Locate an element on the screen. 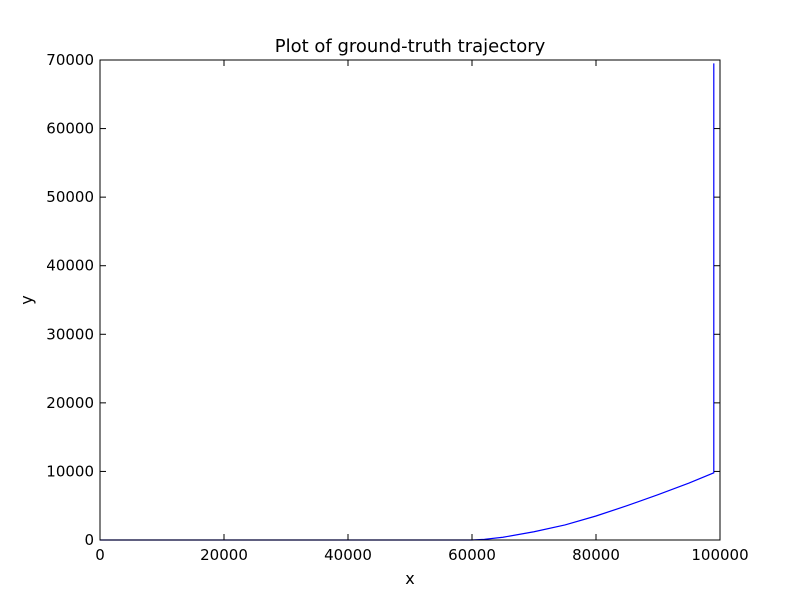  x-axis-label: x is located at coordinates (409, 578).